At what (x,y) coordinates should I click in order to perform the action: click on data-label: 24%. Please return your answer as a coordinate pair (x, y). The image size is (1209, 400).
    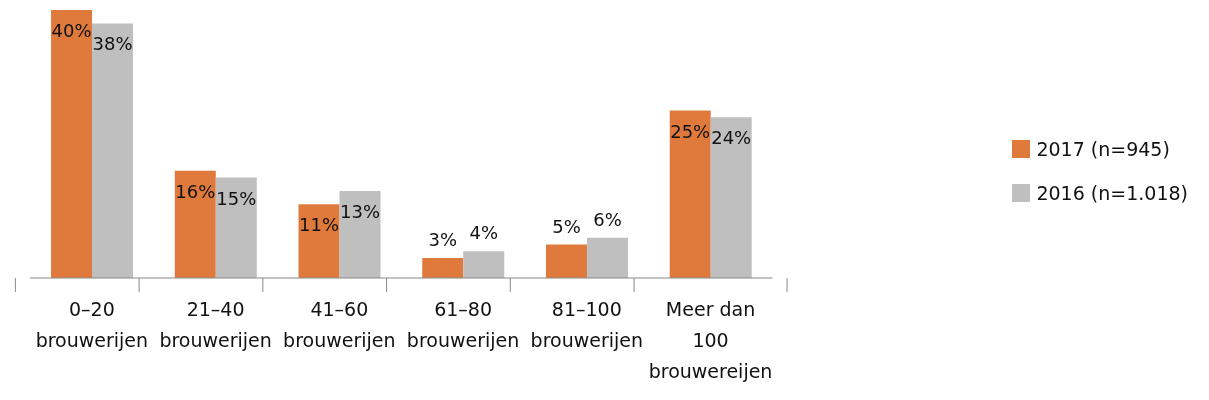
    Looking at the image, I should click on (731, 138).